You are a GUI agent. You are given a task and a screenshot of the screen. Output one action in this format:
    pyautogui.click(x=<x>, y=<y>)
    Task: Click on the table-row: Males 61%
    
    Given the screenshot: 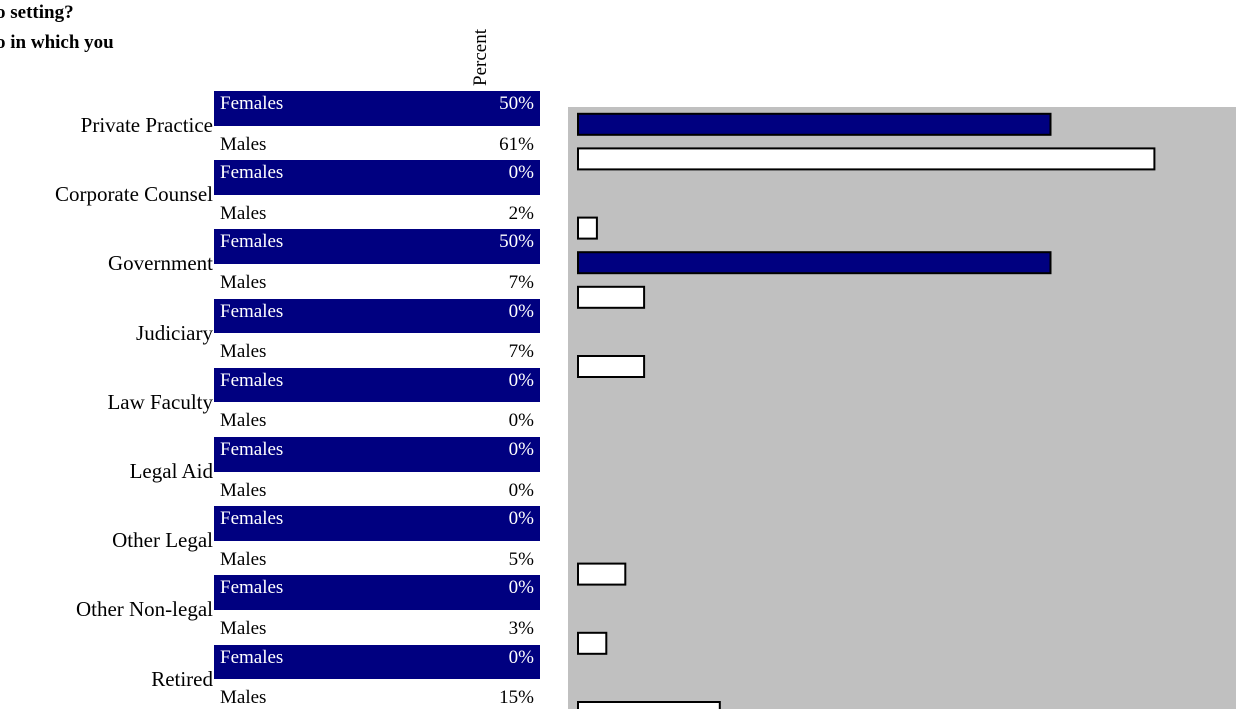 What is the action you would take?
    pyautogui.click(x=377, y=143)
    